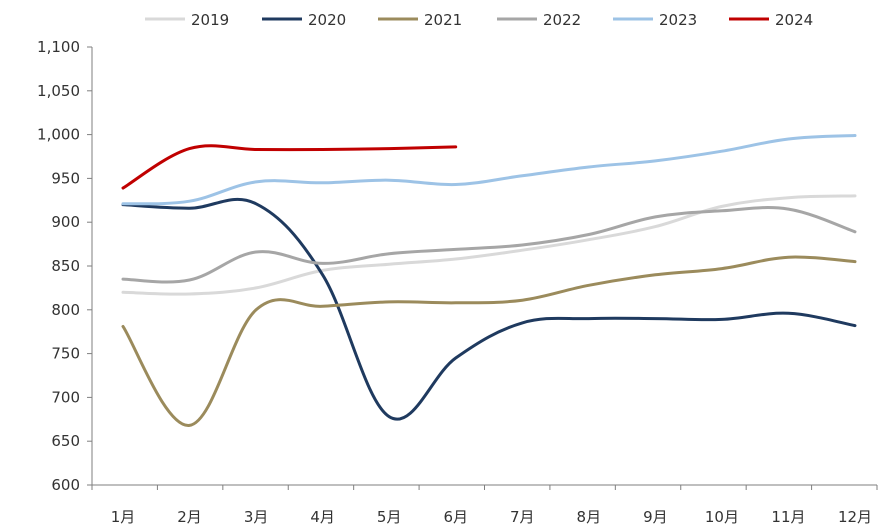 This screenshot has height=527, width=881. What do you see at coordinates (65, 441) in the screenshot?
I see `y-tick-label: 650` at bounding box center [65, 441].